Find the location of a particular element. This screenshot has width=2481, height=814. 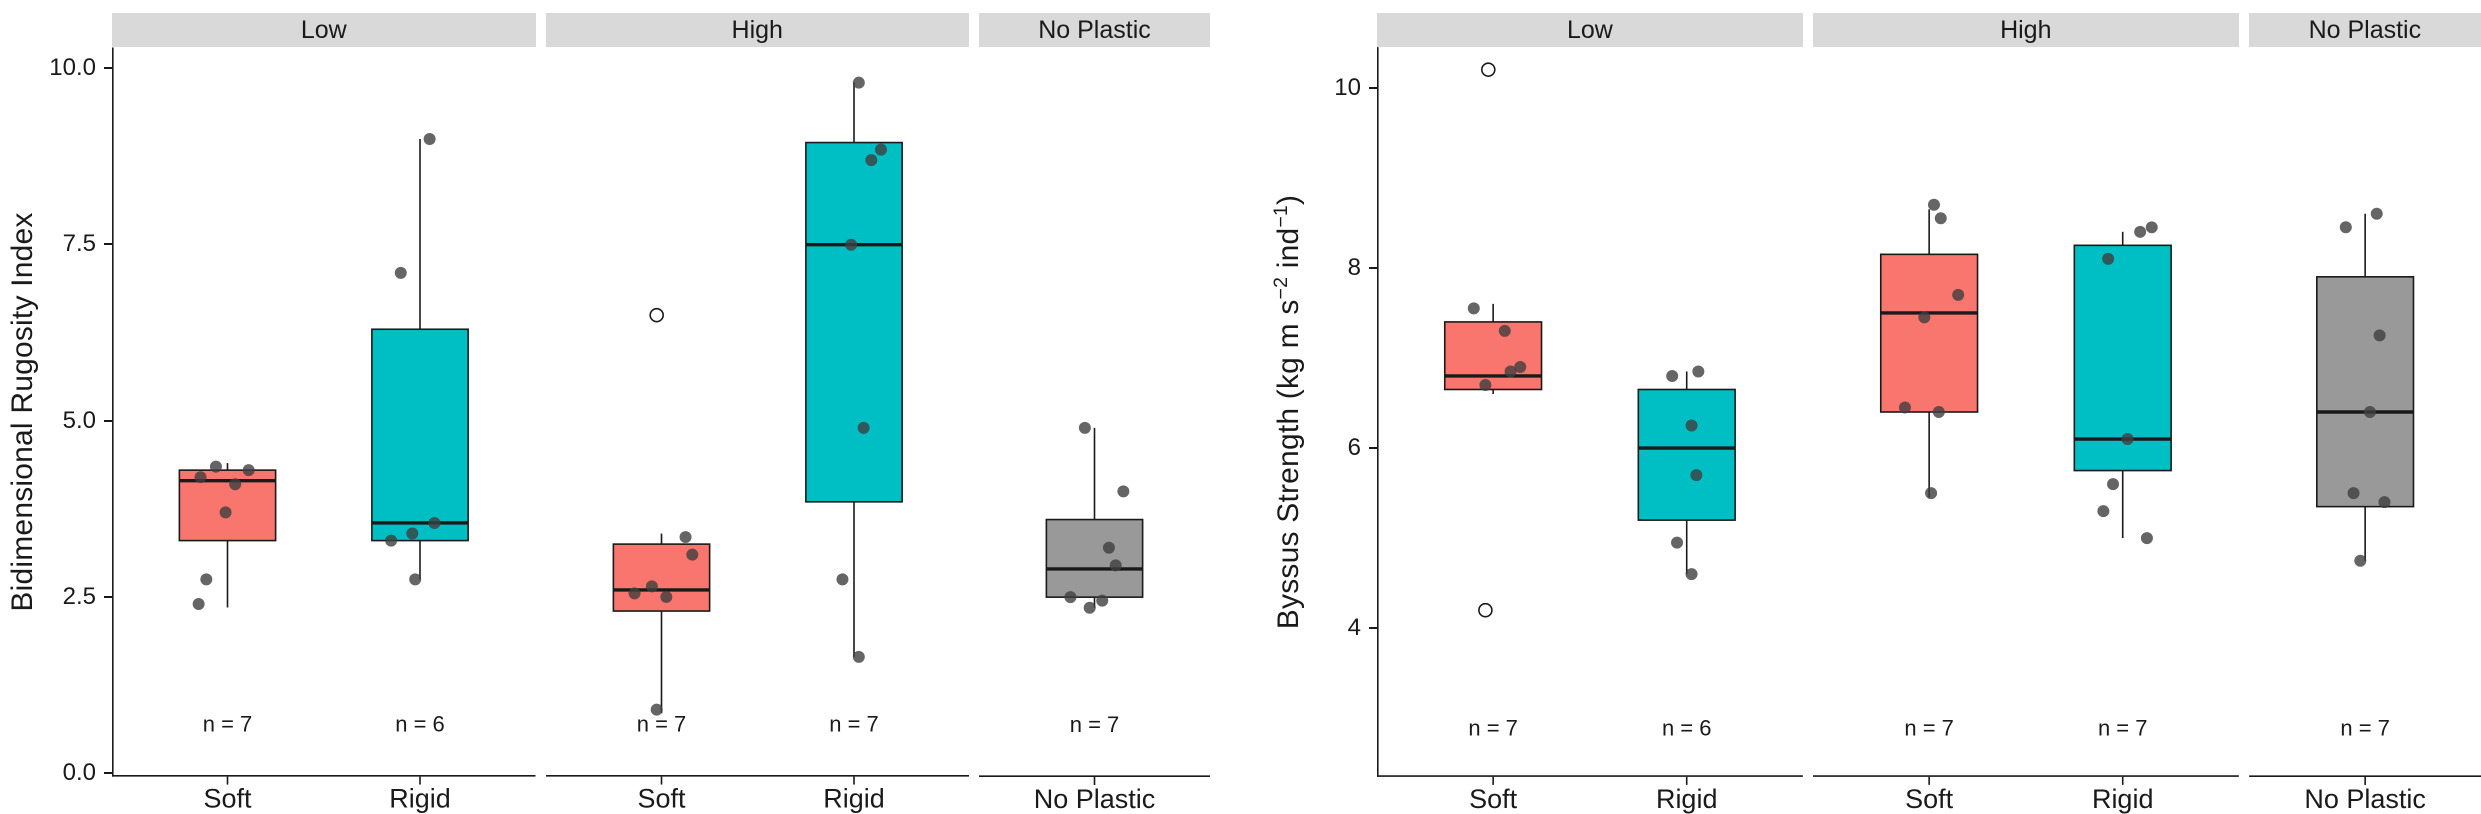

y-tick-label: 8 is located at coordinates (1354, 267).